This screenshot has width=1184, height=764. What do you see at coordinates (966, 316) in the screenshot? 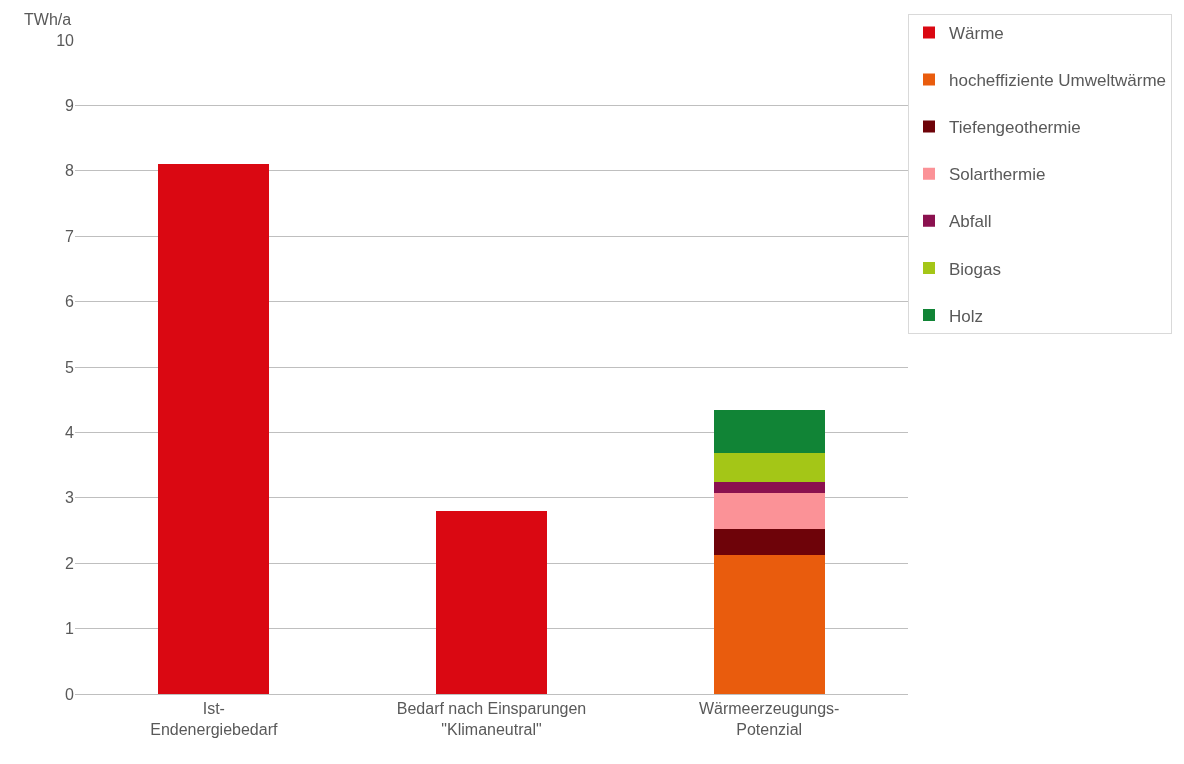
I see `legend-label: Holz` at bounding box center [966, 316].